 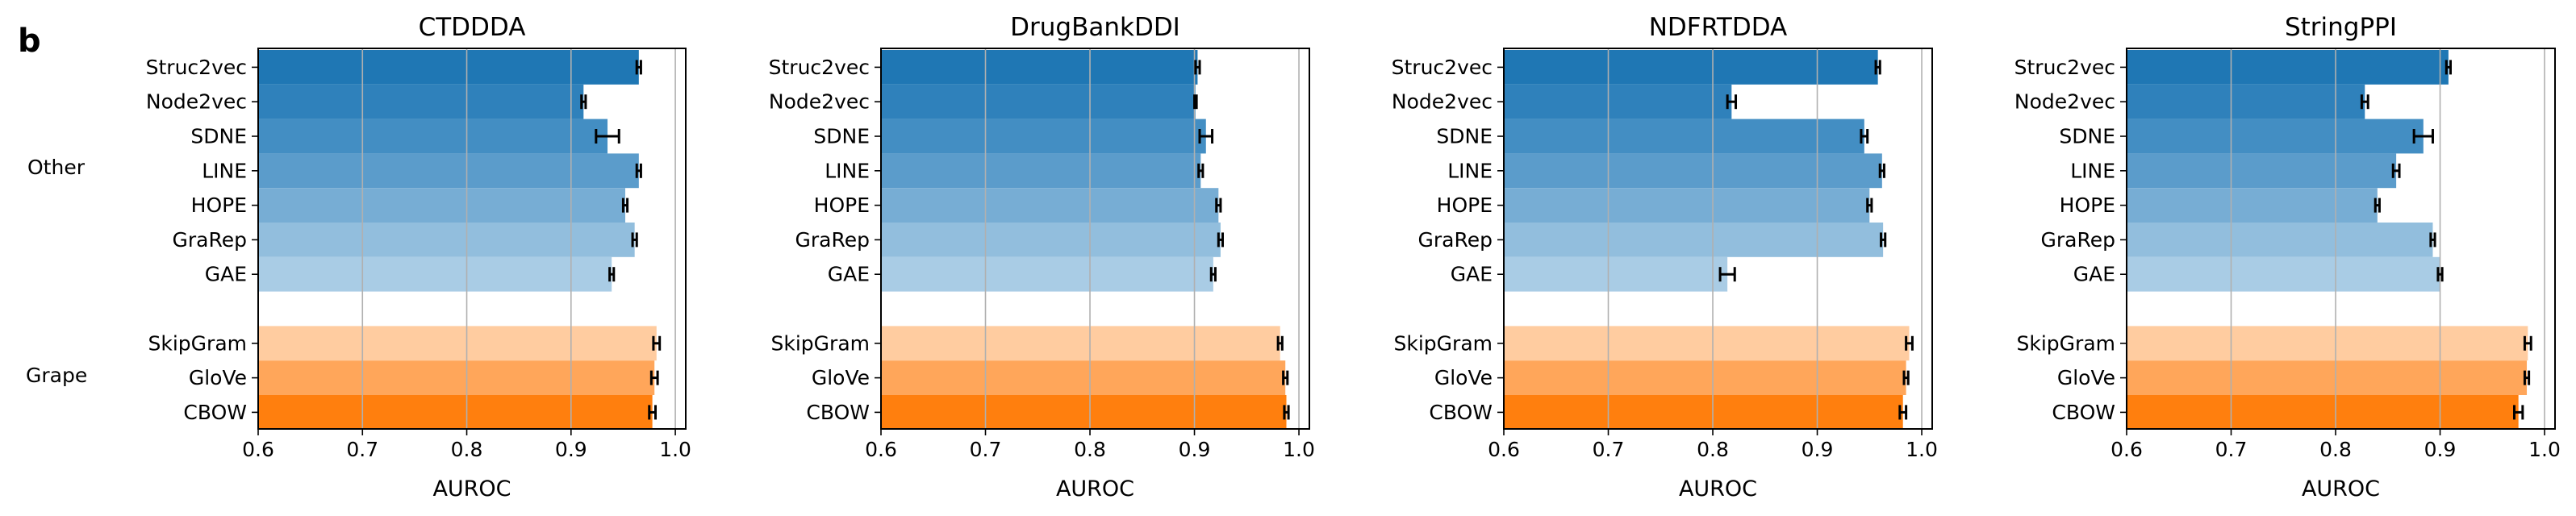 What do you see at coordinates (654, 377) in the screenshot?
I see `errorbar-glove` at bounding box center [654, 377].